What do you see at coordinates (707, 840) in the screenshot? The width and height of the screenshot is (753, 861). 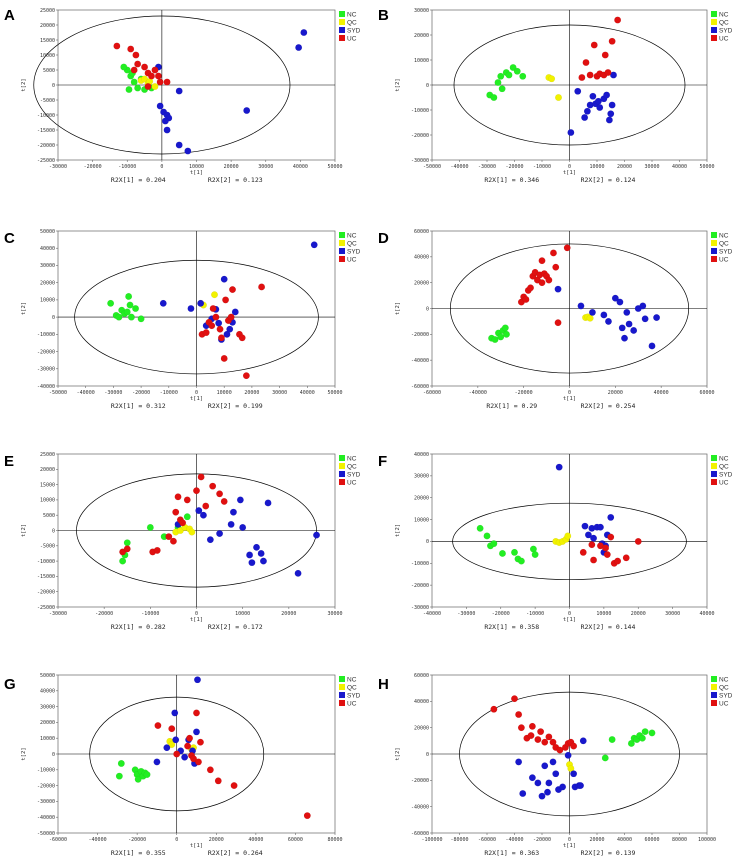 I see `x-tick-label: 100000` at bounding box center [707, 840].